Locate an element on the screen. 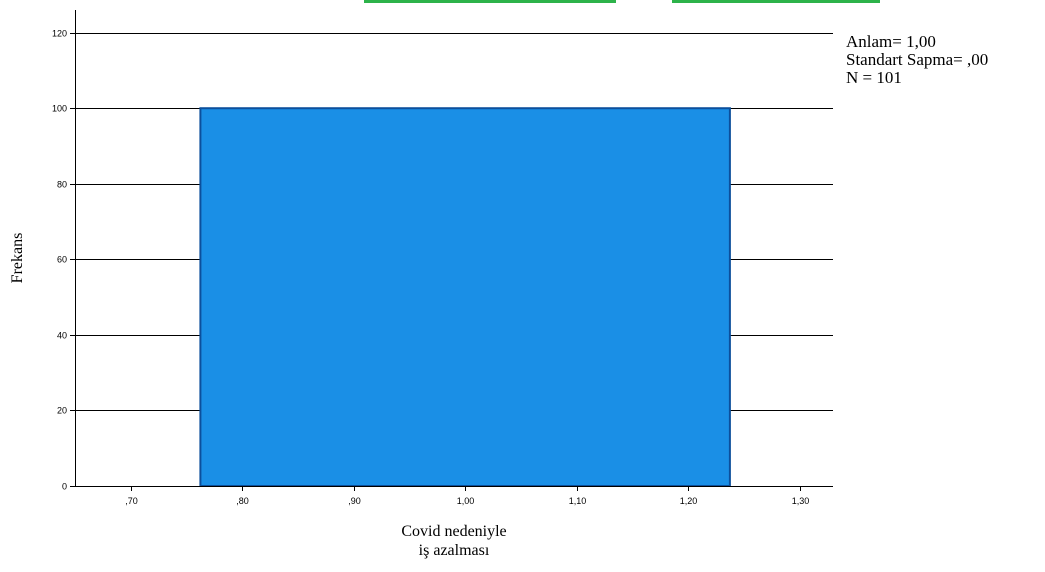 This screenshot has width=1045, height=572. y-tick-label-40: 40 is located at coordinates (62, 336).